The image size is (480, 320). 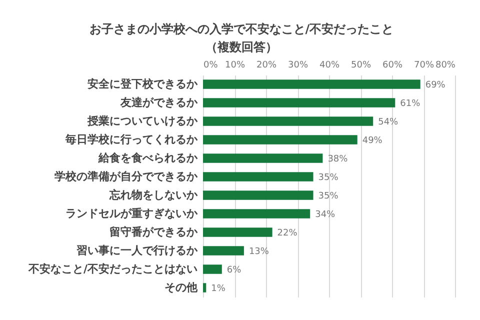 What do you see at coordinates (112, 269) in the screenshot?
I see `y-tick-label: 不安なこと/不安だったことはない` at bounding box center [112, 269].